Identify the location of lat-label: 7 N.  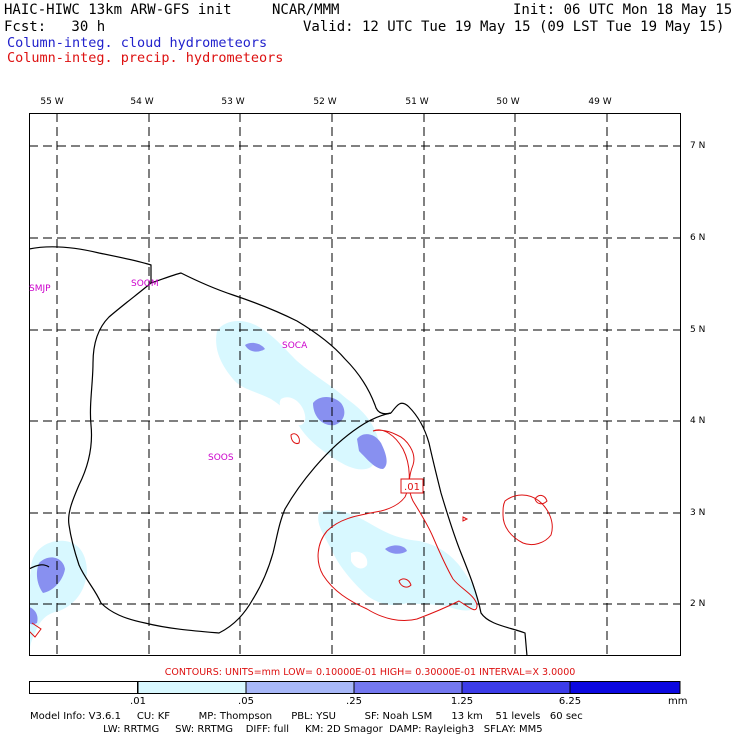
(698, 146).